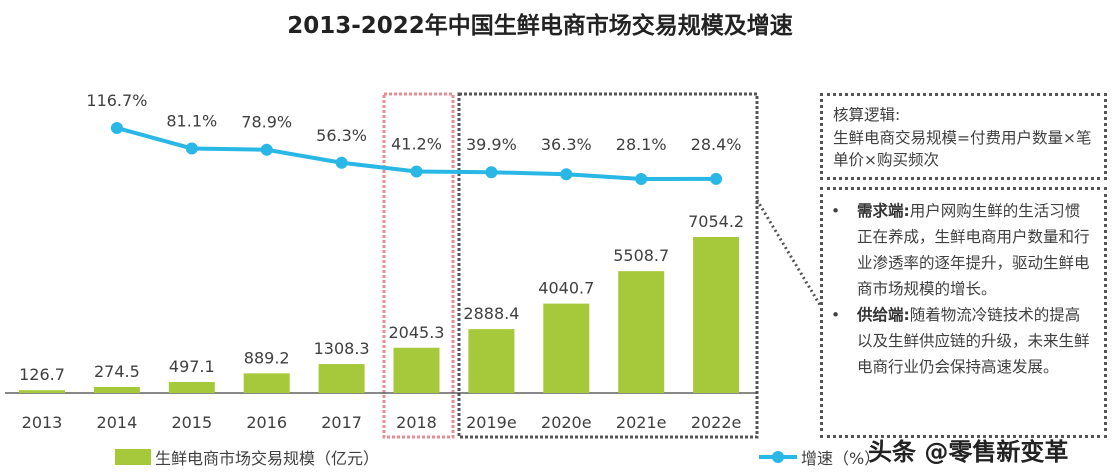 The height and width of the screenshot is (473, 1112). Describe the element at coordinates (788, 252) in the screenshot. I see `connector-line` at that location.